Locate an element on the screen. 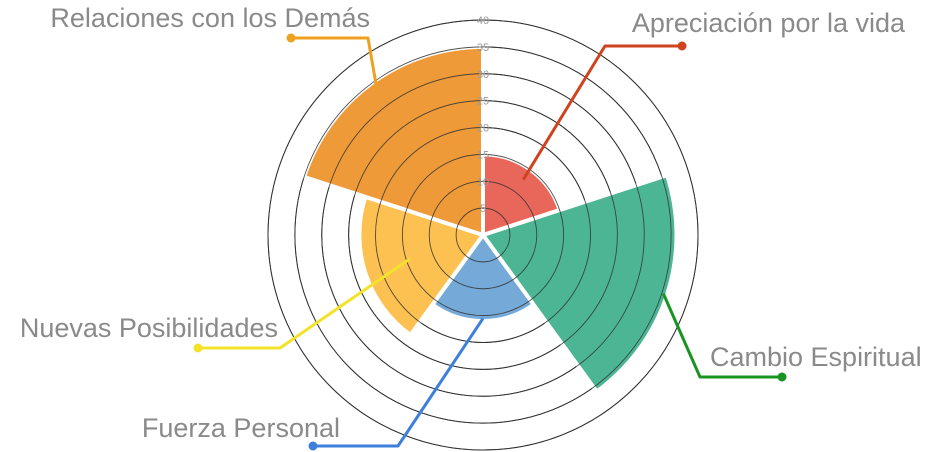 This screenshot has height=452, width=945. tick-label-35: 35 is located at coordinates (483, 48).